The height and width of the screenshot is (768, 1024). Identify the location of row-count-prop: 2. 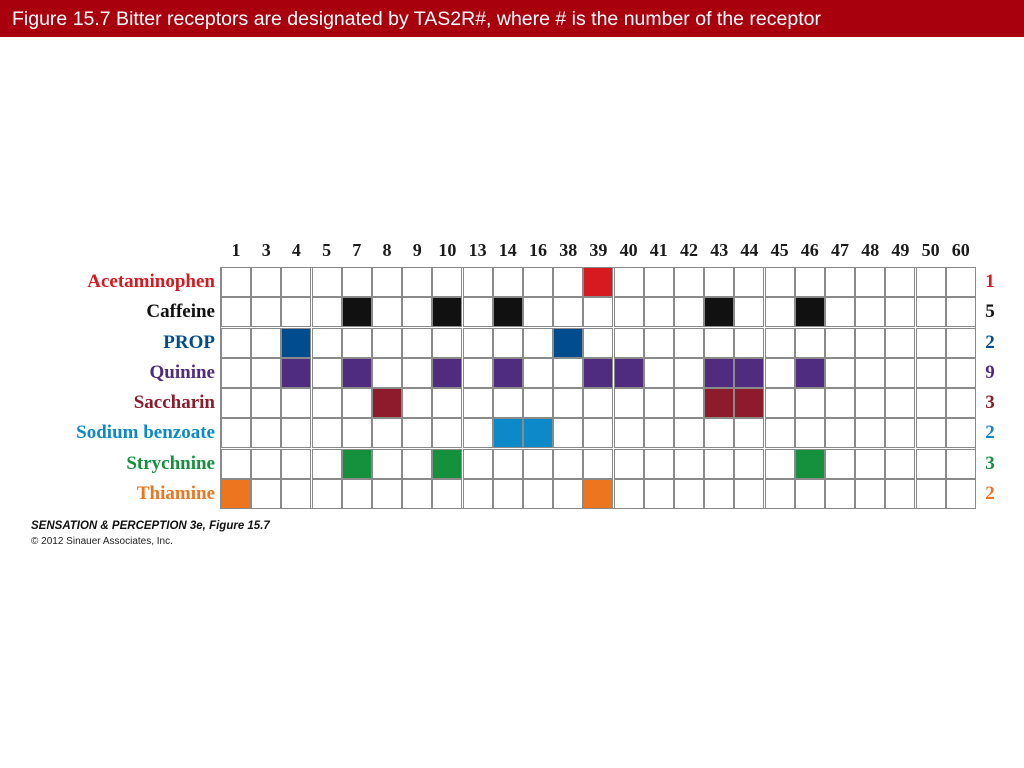
(990, 342).